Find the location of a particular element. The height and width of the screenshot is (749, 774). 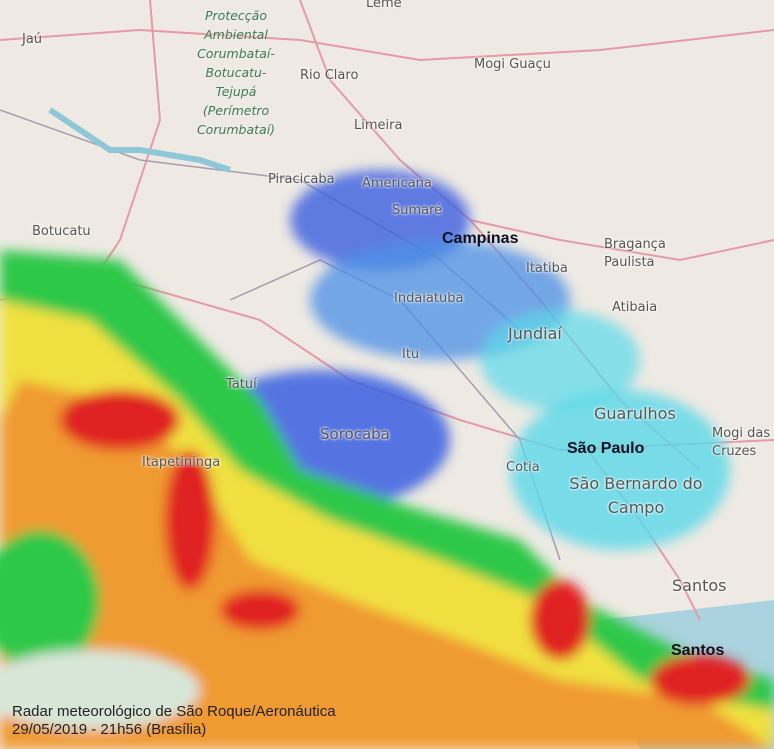

town-label: Jaú is located at coordinates (32, 39).